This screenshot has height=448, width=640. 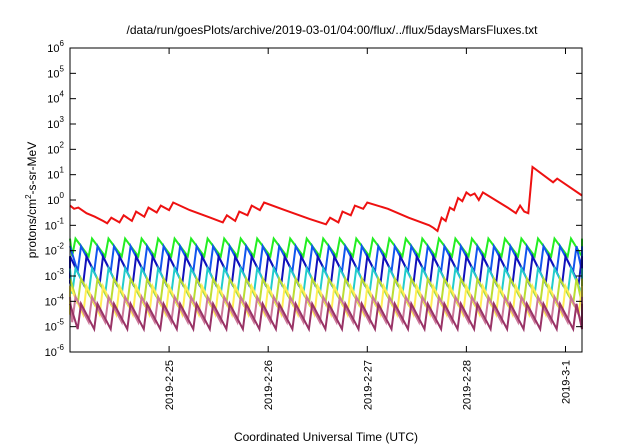 What do you see at coordinates (55, 123) in the screenshot?
I see `y-tick-label: 10³` at bounding box center [55, 123].